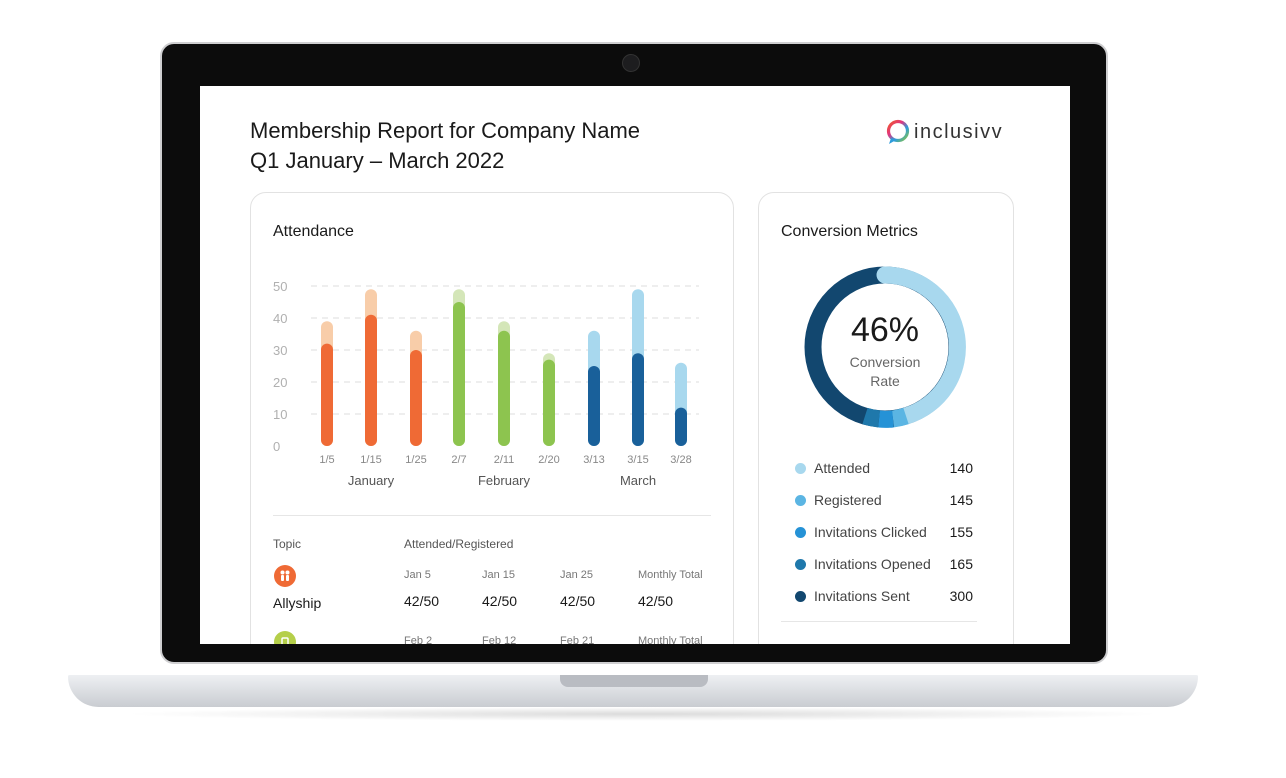 Image resolution: width=1286 pixels, height=778 pixels. What do you see at coordinates (885, 362) in the screenshot?
I see `conversion-rate-label-1: Conversion` at bounding box center [885, 362].